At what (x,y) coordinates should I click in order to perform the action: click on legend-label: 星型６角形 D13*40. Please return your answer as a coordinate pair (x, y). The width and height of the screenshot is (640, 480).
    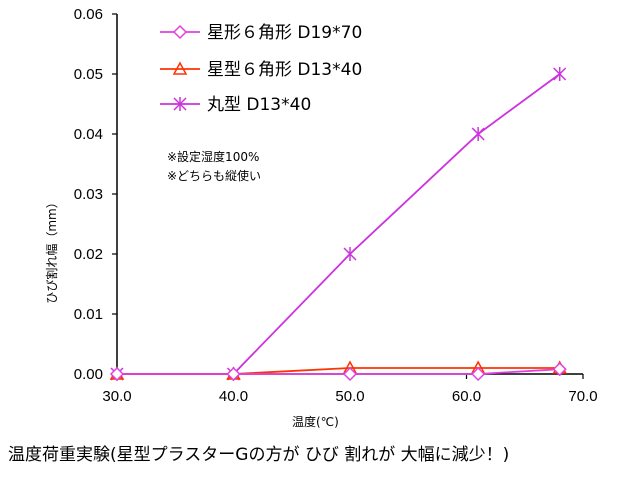
    Looking at the image, I should click on (284, 70).